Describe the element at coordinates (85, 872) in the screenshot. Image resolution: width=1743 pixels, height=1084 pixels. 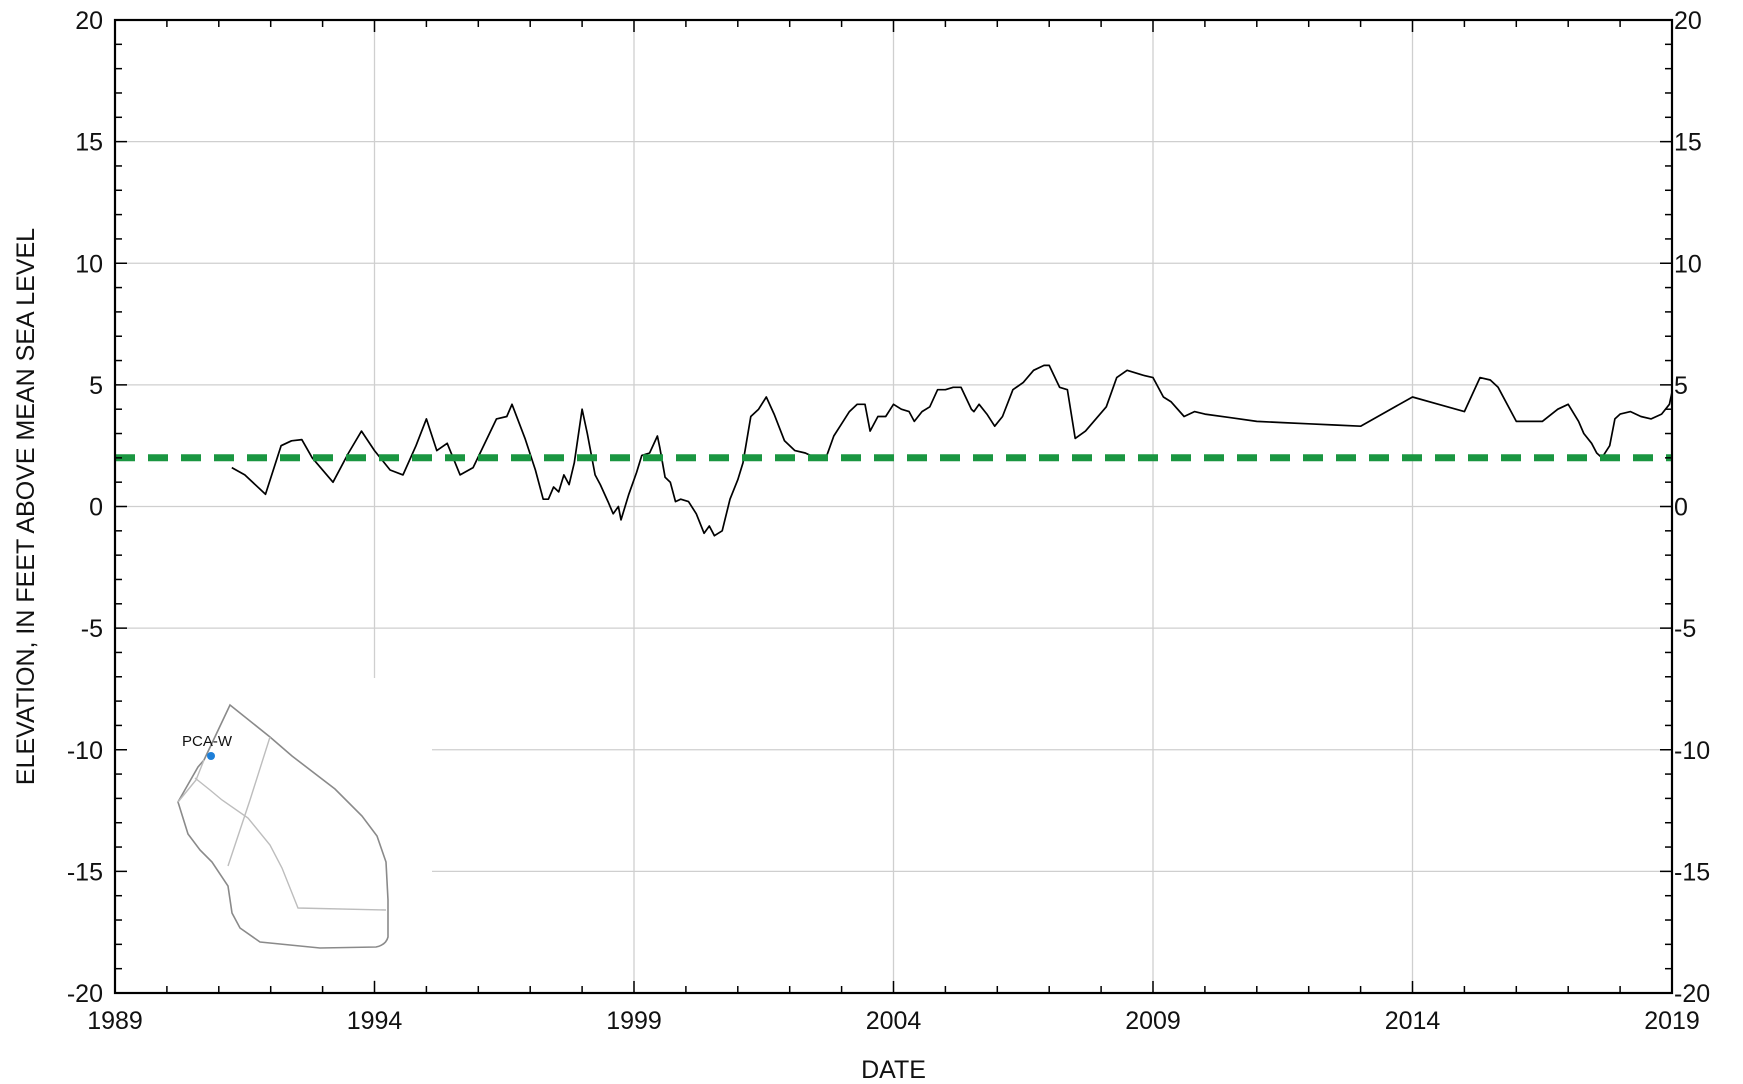
I see `y-tick-label-left: -15` at that location.